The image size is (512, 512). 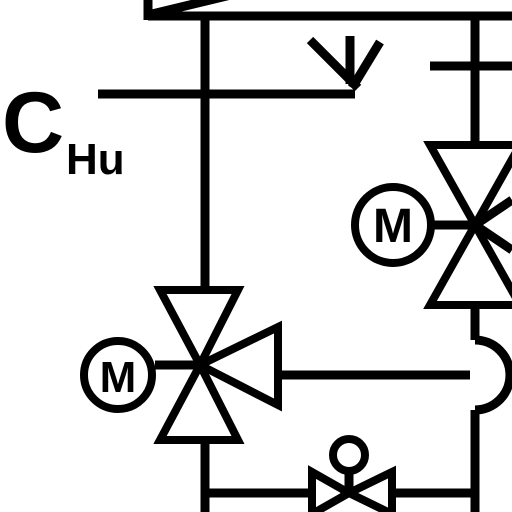 What do you see at coordinates (352, 473) in the screenshot?
I see `manual-valve-icon` at bounding box center [352, 473].